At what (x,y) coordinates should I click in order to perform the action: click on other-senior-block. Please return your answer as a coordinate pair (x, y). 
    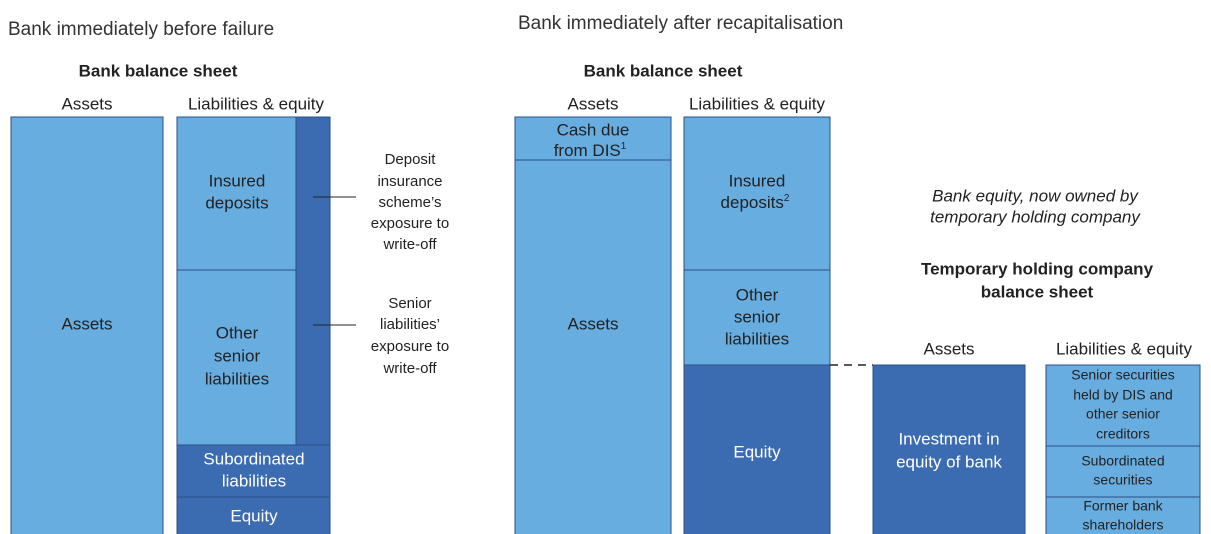
    Looking at the image, I should click on (757, 317).